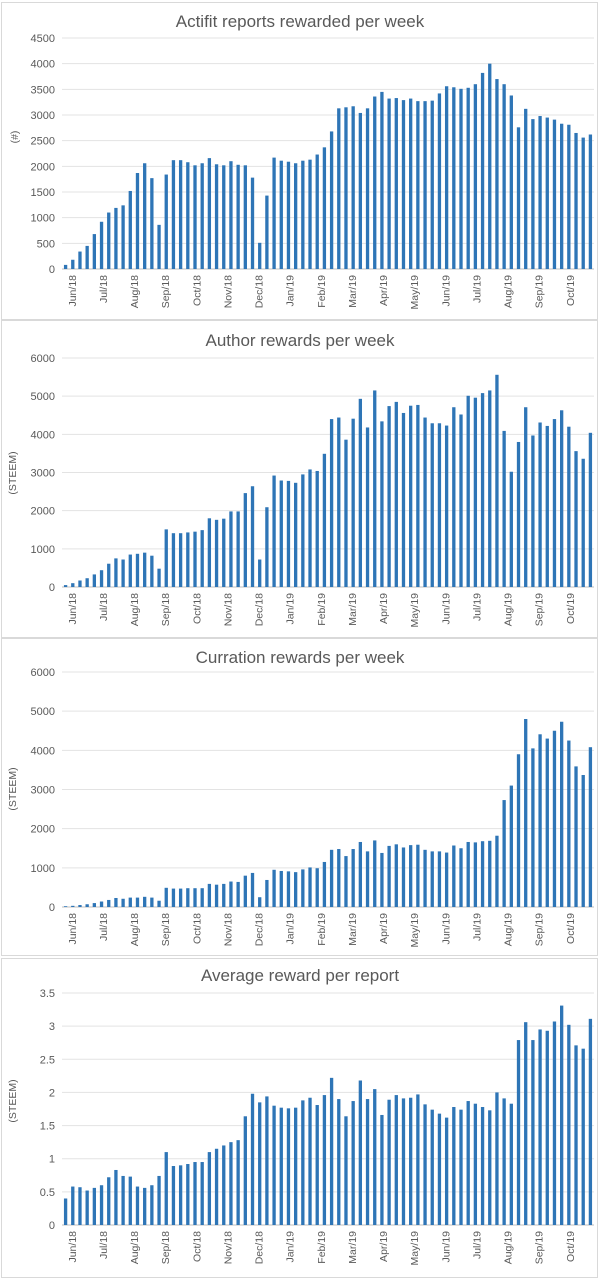 This screenshot has height=1280, width=600. What do you see at coordinates (300, 340) in the screenshot?
I see `chart-title: Author rewards per week` at bounding box center [300, 340].